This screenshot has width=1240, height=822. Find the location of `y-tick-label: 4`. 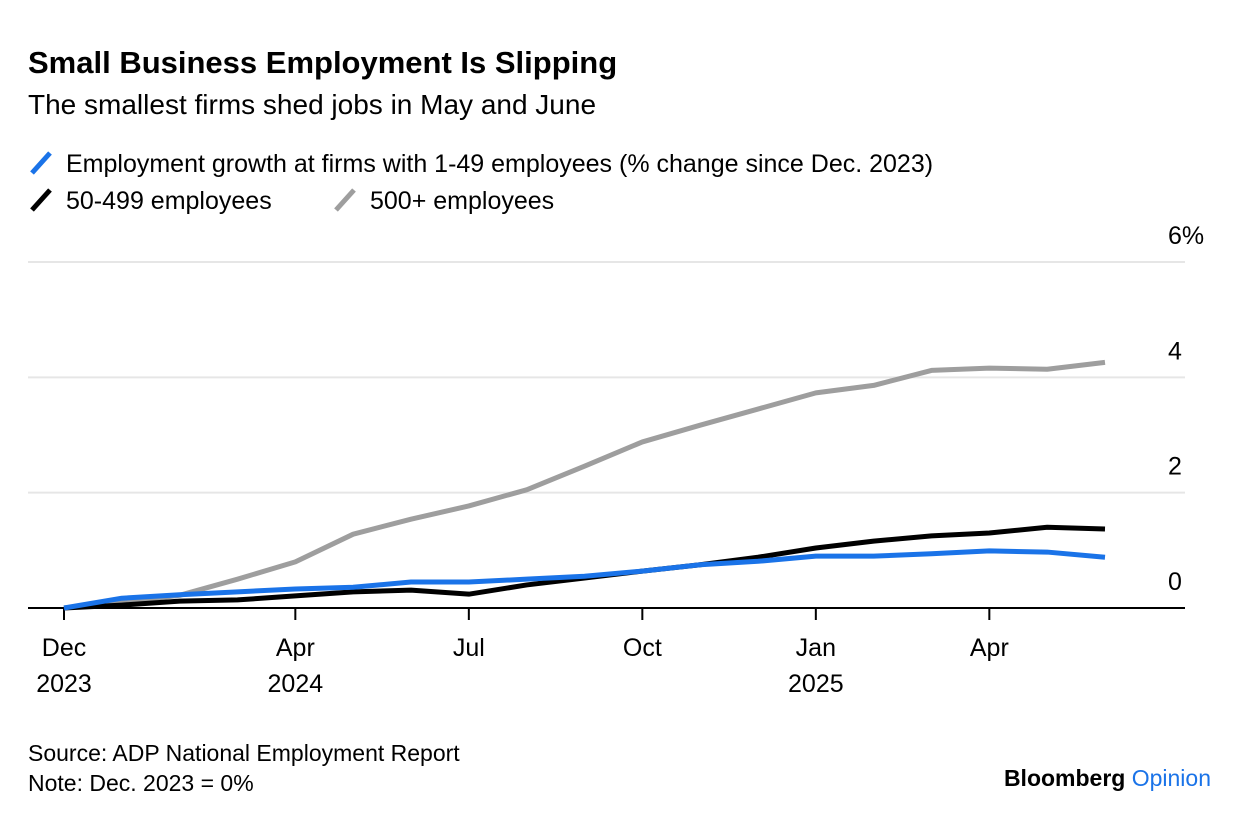

y-tick-label: 4 is located at coordinates (1175, 351).